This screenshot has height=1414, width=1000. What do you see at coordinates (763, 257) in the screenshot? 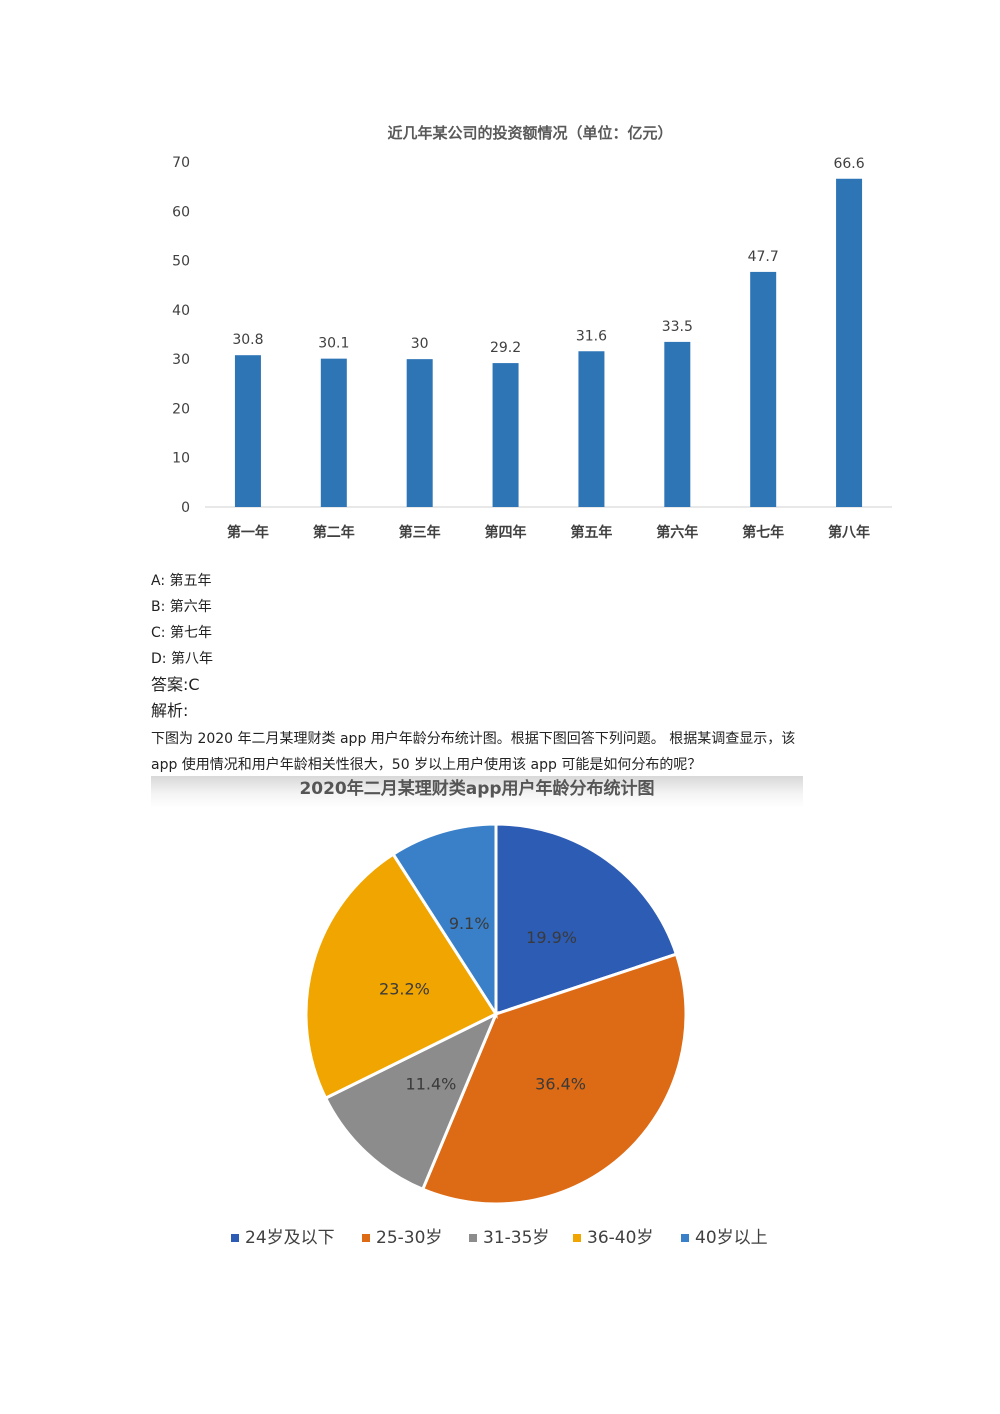
I see `bar-data-label: 47.7` at bounding box center [763, 257].